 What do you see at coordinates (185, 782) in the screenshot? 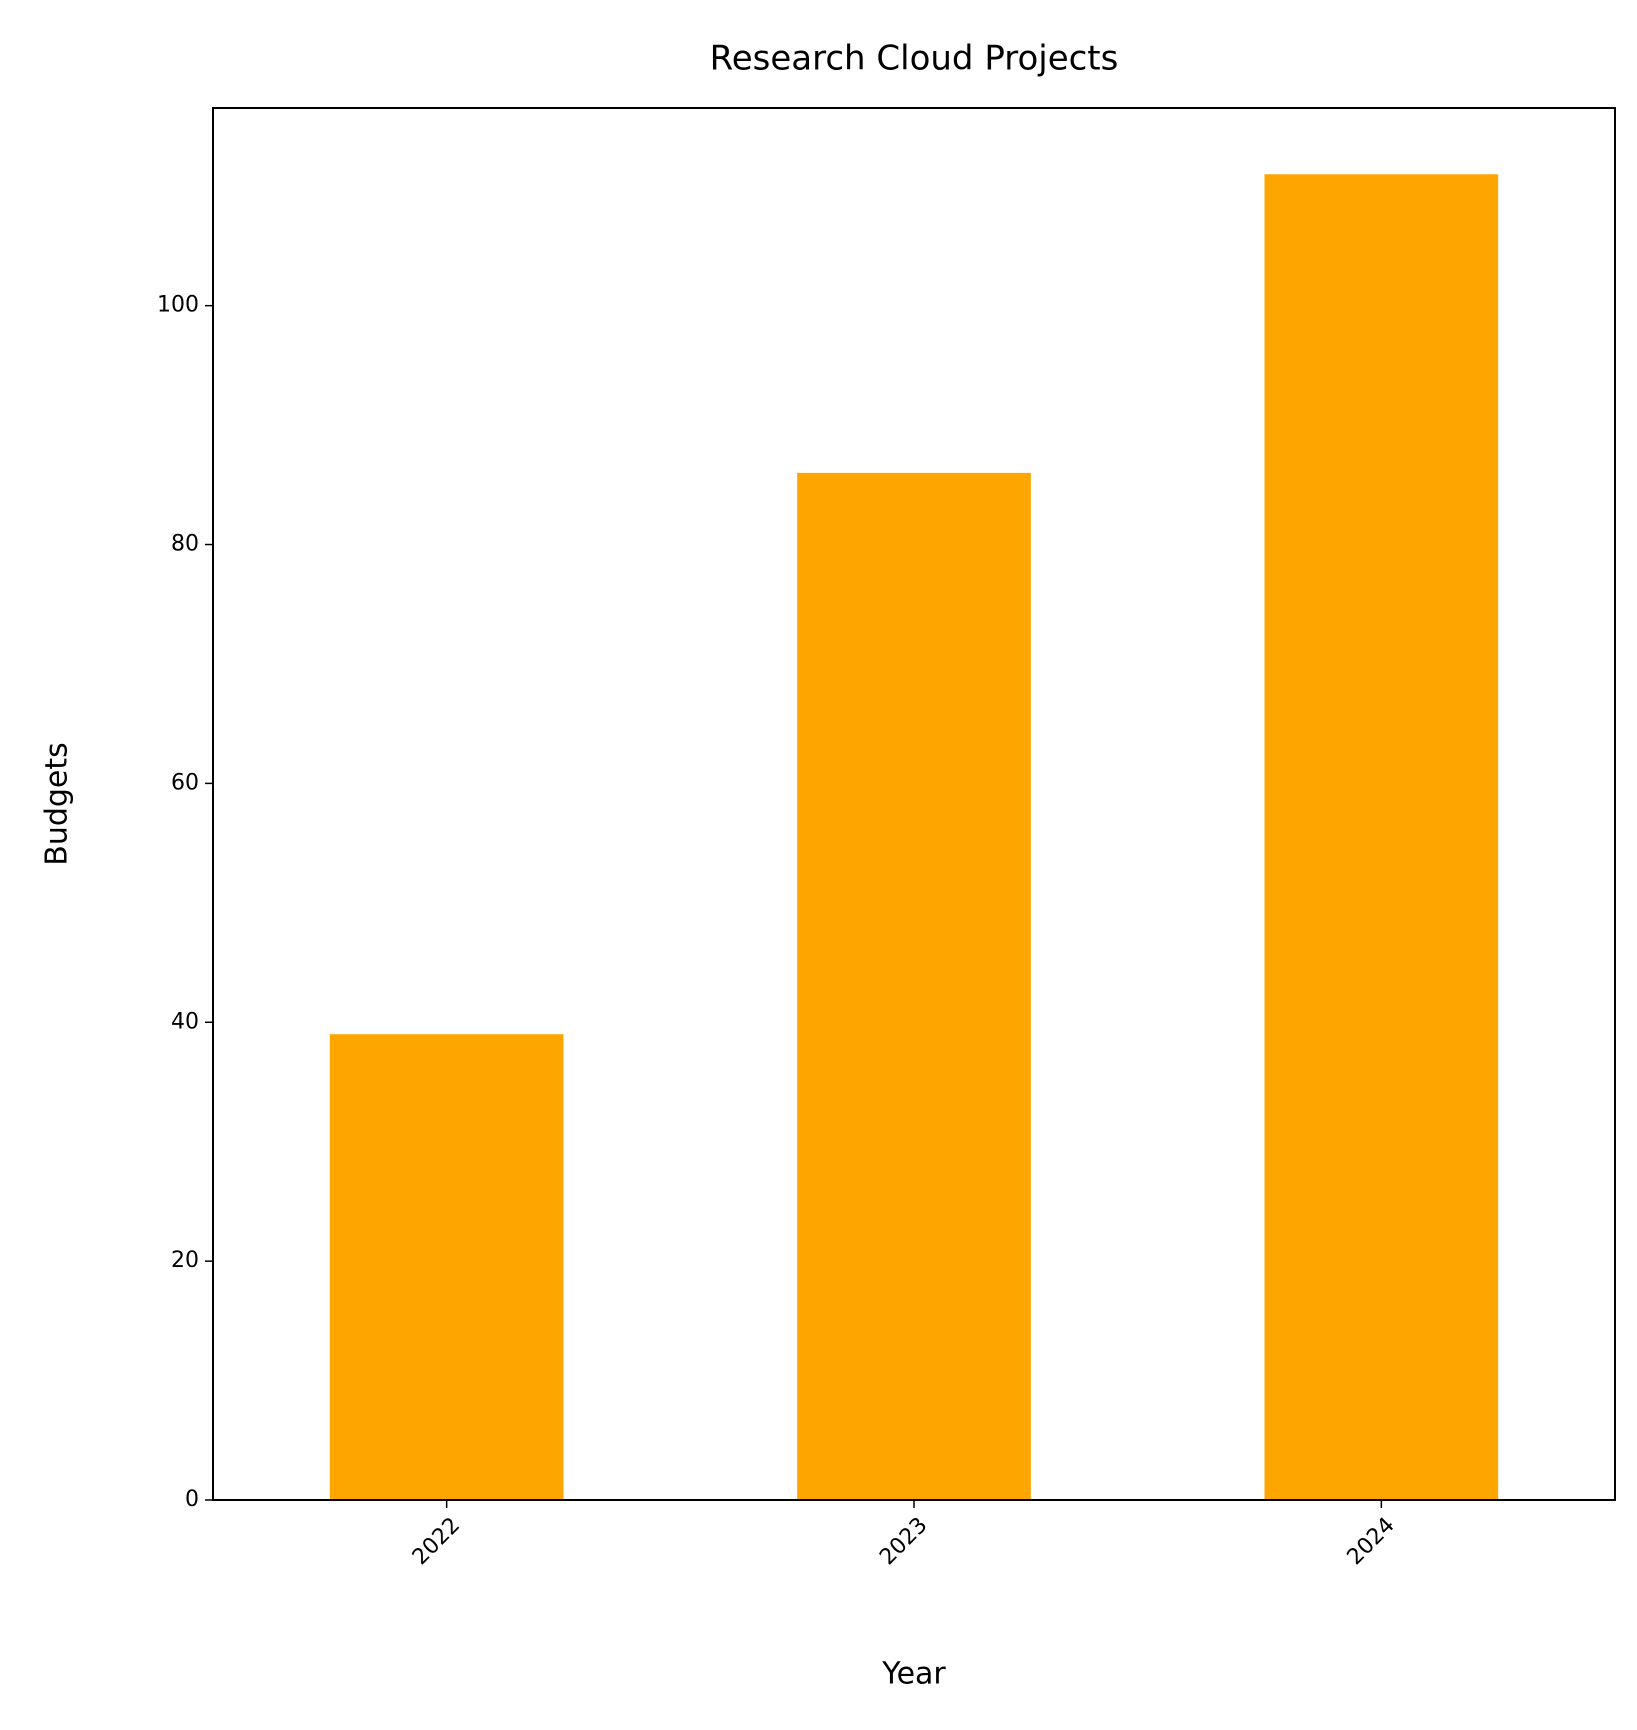
I see `y-tick-label: 60` at bounding box center [185, 782].